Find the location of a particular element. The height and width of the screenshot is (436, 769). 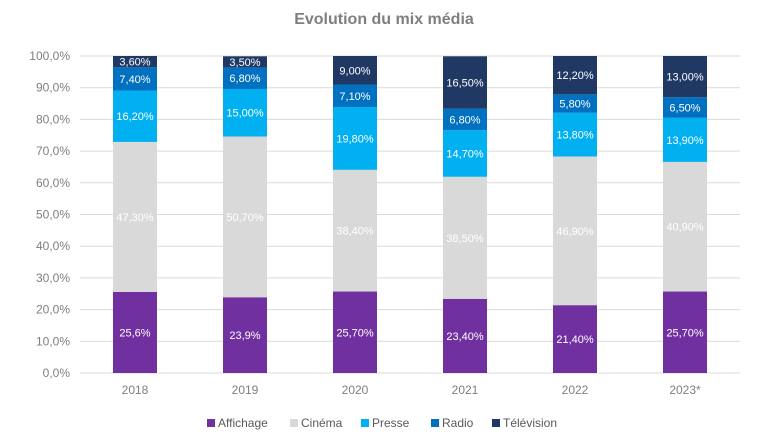

data-label: 12,20% is located at coordinates (575, 76).